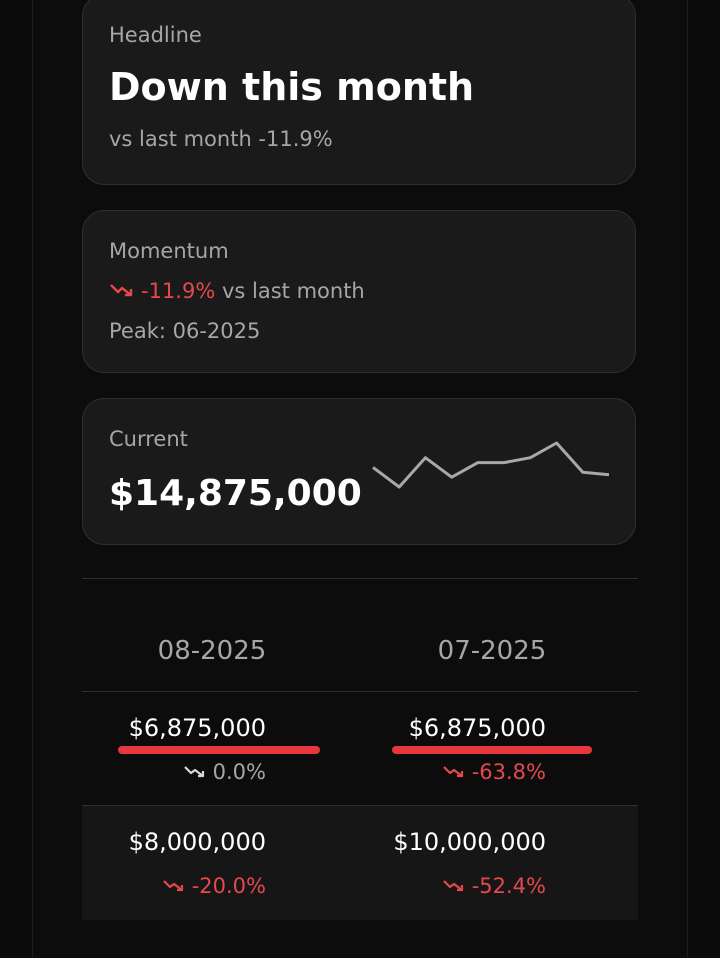 Image resolution: width=720 pixels, height=958 pixels. I want to click on current-sparkline, so click(491, 465).